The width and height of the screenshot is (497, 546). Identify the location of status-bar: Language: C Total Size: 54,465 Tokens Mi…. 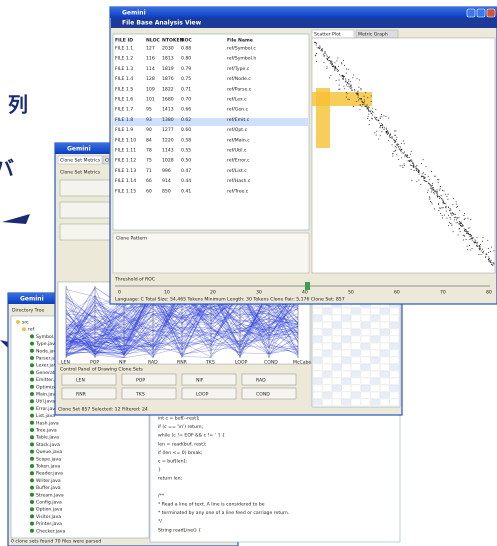
(230, 300).